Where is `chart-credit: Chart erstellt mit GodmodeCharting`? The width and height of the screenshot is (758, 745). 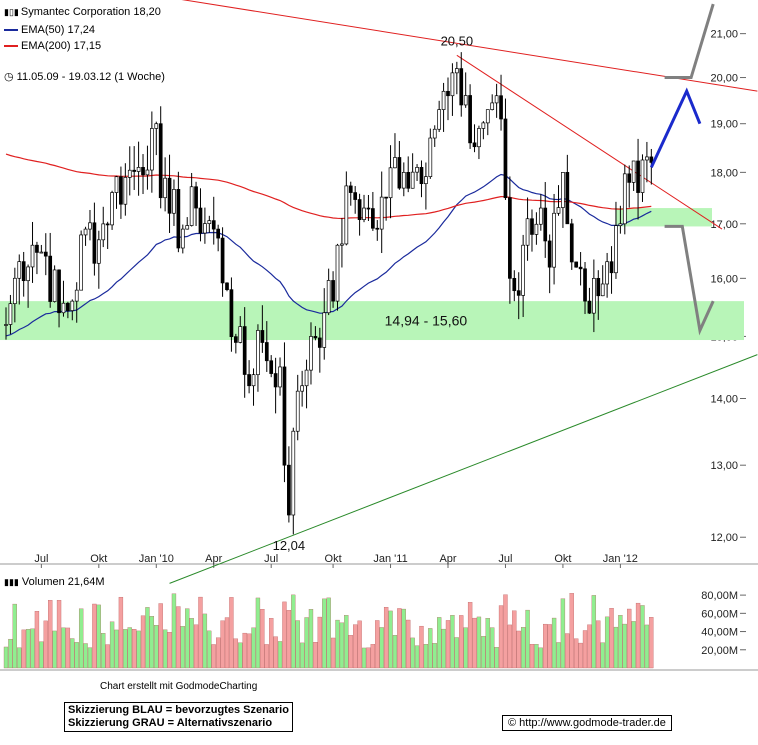
chart-credit: Chart erstellt mit GodmodeCharting is located at coordinates (179, 686).